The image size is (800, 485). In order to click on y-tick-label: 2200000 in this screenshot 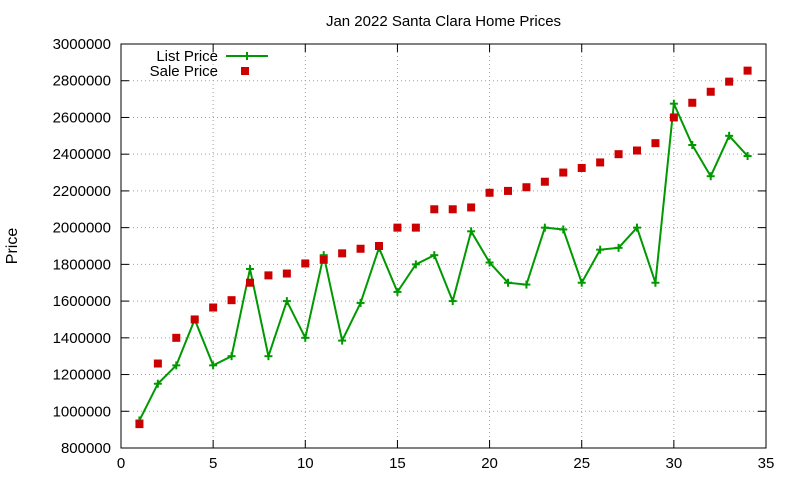, I will do `click(82, 191)`.